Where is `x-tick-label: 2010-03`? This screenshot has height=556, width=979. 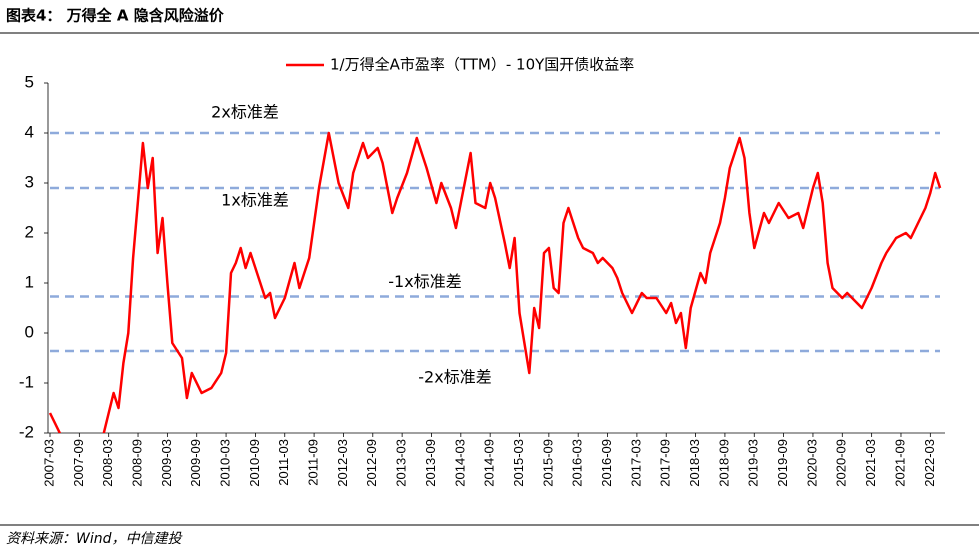 x-tick-label: 2010-03 is located at coordinates (225, 463).